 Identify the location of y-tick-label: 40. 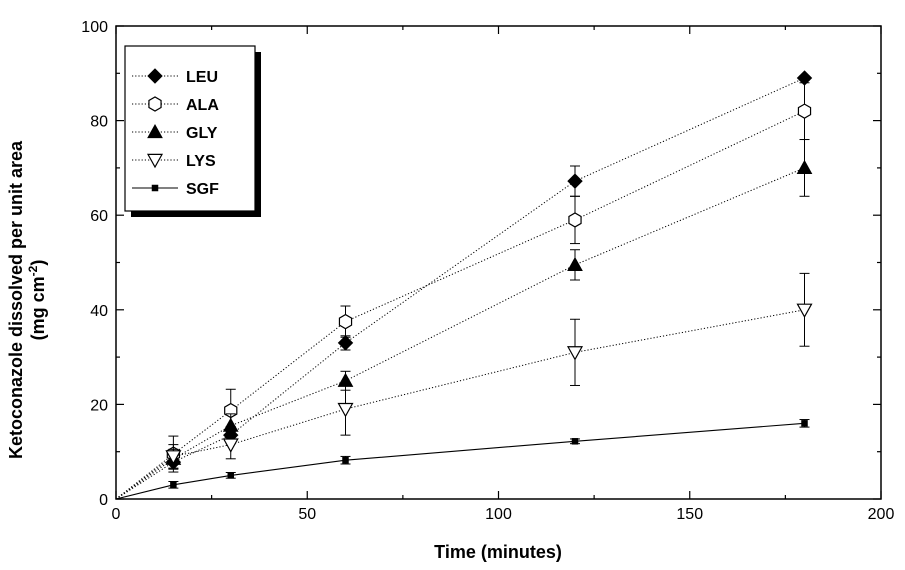
(99, 311).